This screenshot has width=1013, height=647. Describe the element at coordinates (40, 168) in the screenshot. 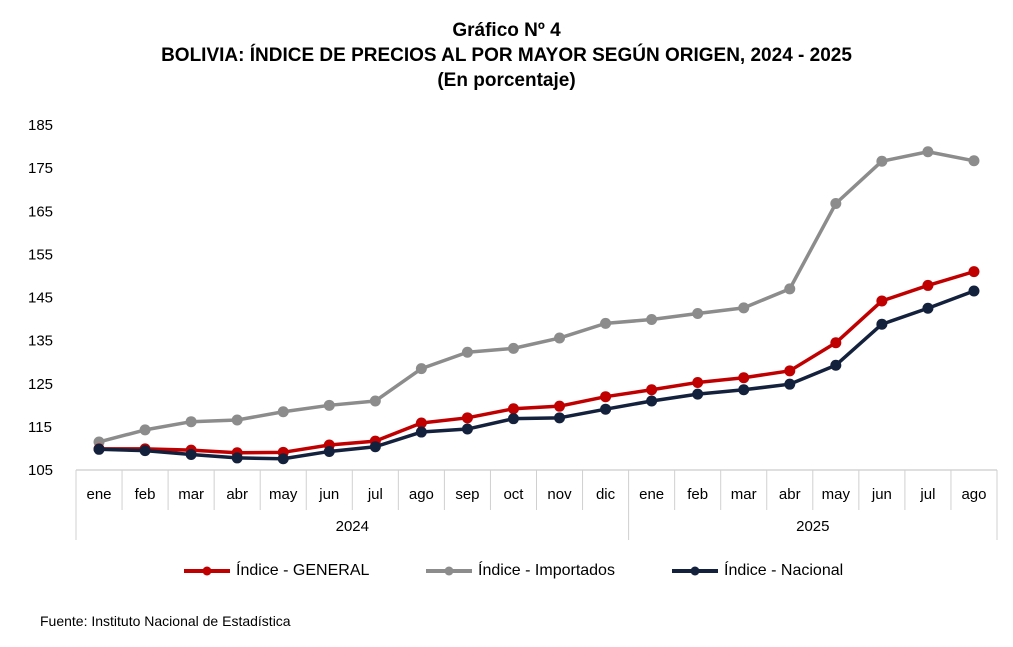

I see `y-tick-label: 175` at that location.